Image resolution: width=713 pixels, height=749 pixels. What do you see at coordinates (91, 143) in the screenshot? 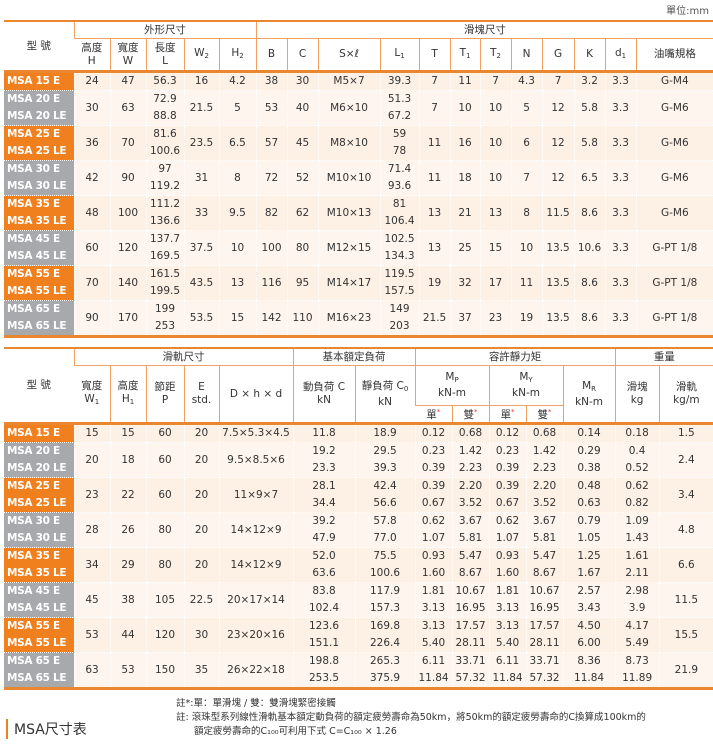
I see `value-cell: 36` at bounding box center [91, 143].